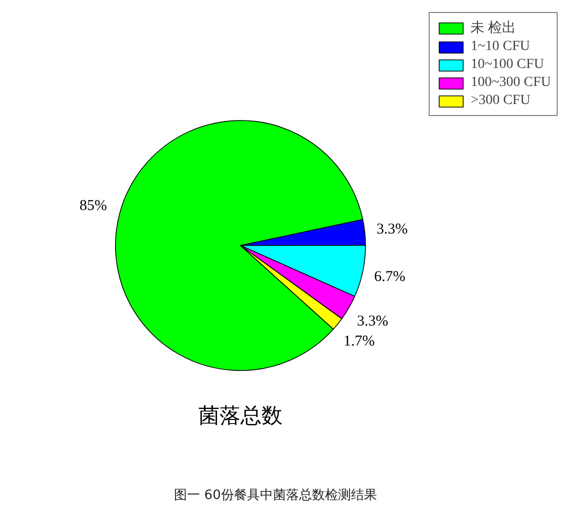 This screenshot has height=515, width=570. Describe the element at coordinates (500, 47) in the screenshot. I see `legend-label: 1~10 CFU` at that location.